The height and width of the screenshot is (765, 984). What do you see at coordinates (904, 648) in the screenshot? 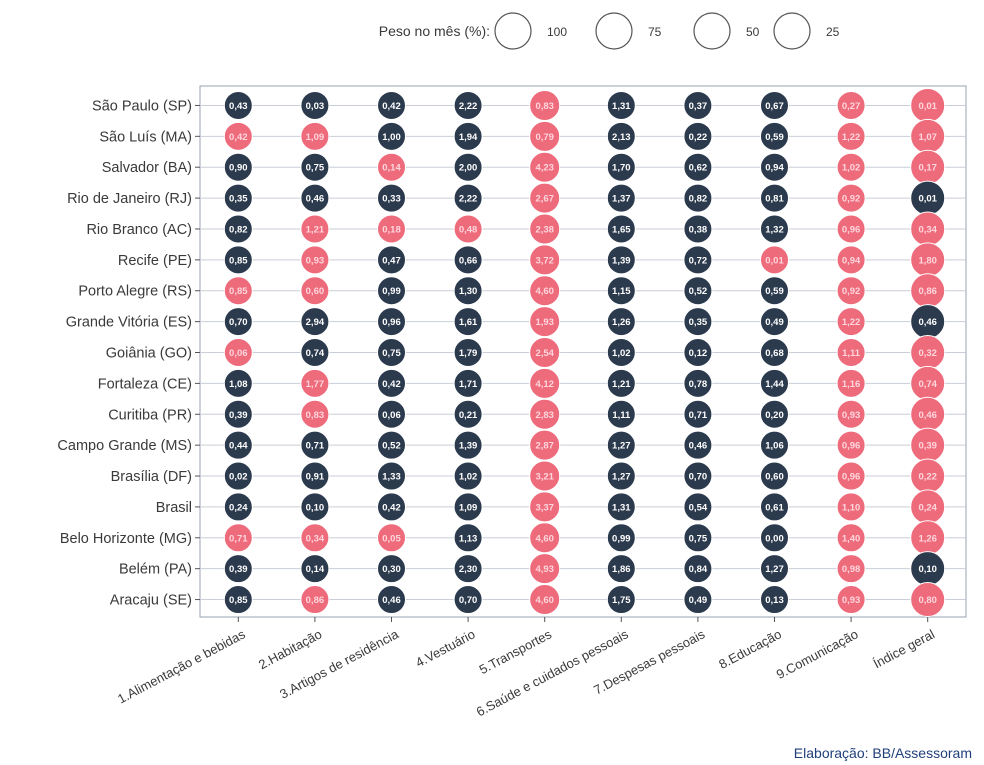
I see `column-label: Índice geral` at bounding box center [904, 648].